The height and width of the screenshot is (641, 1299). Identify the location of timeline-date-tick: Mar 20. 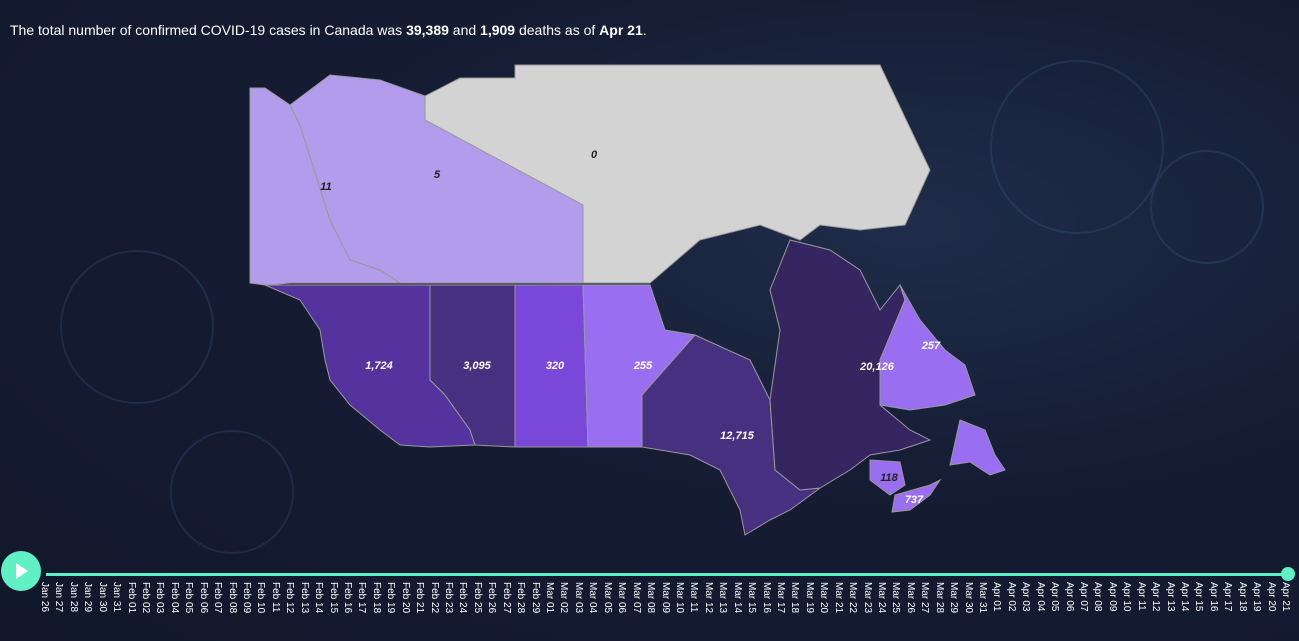
(824, 610).